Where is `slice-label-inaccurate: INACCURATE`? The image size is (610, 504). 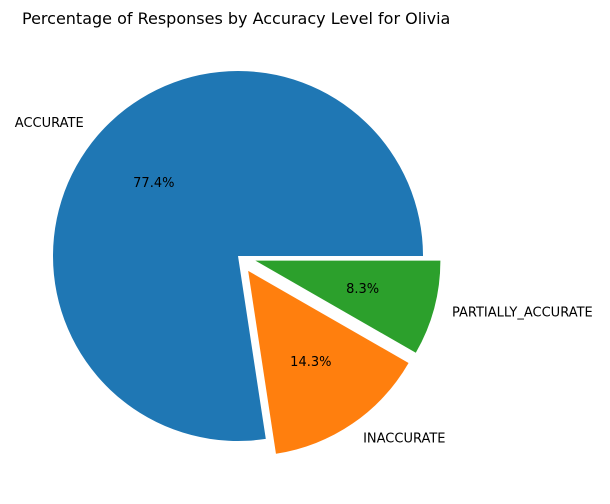
slice-label-inaccurate: INACCURATE is located at coordinates (404, 438).